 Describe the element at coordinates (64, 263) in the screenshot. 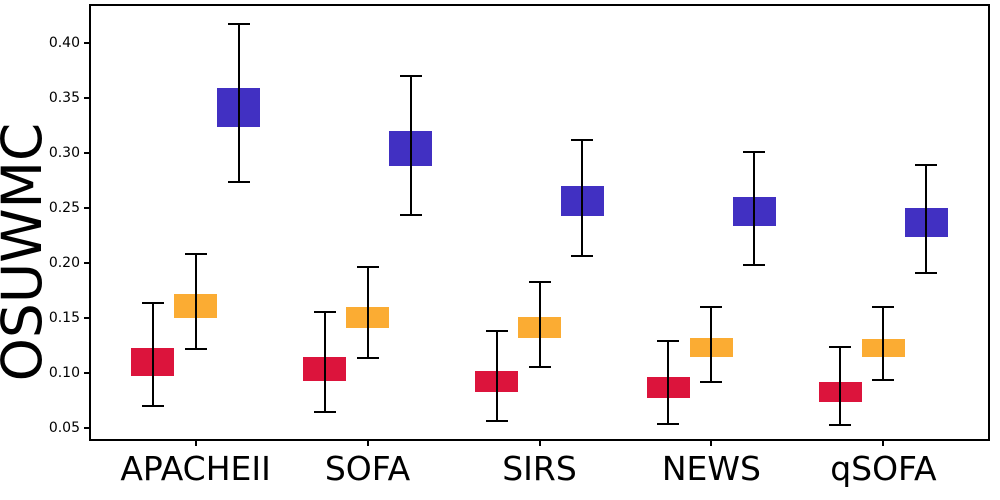

I see `y-tick-label: 0.20` at that location.